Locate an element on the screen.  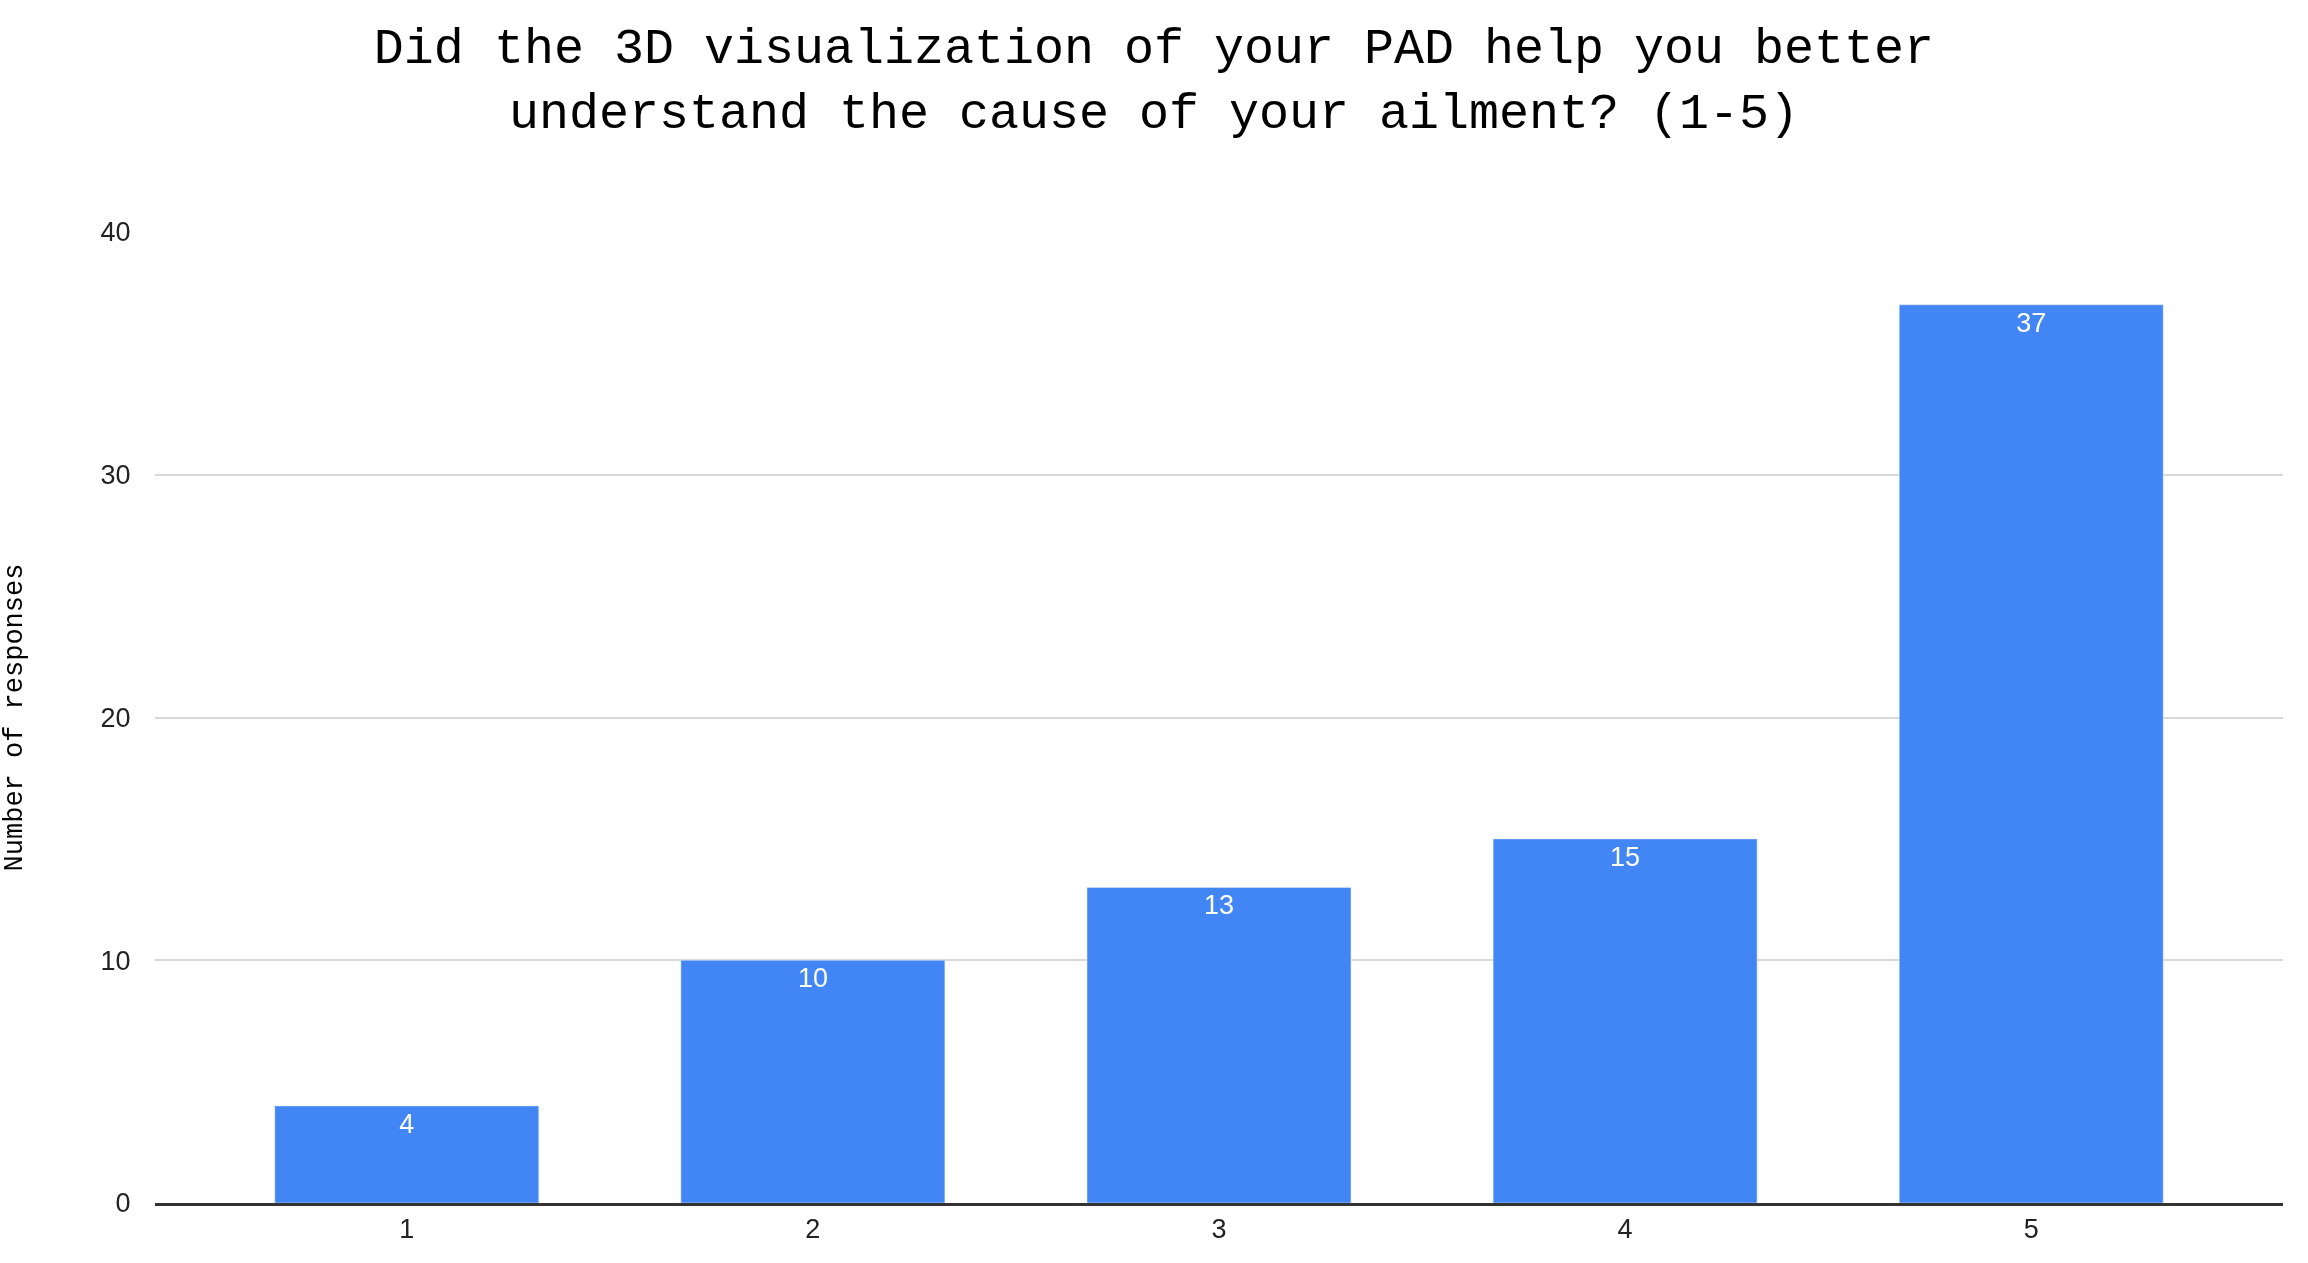
data-label: 10 is located at coordinates (812, 978).